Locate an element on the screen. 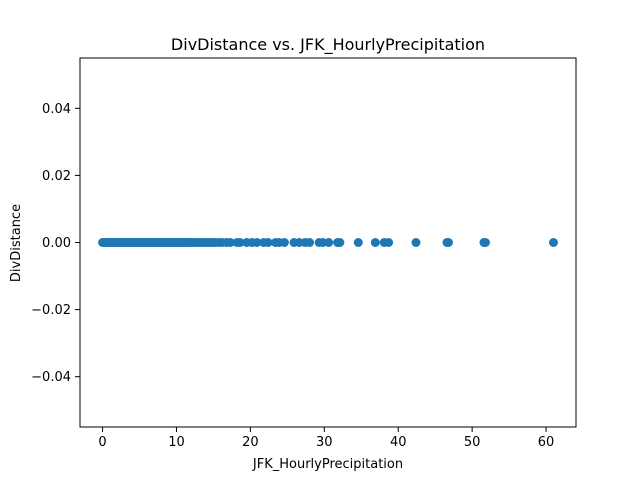  chart-title: DivDistance vs. JFK_HourlyPrecipitation is located at coordinates (328, 45).